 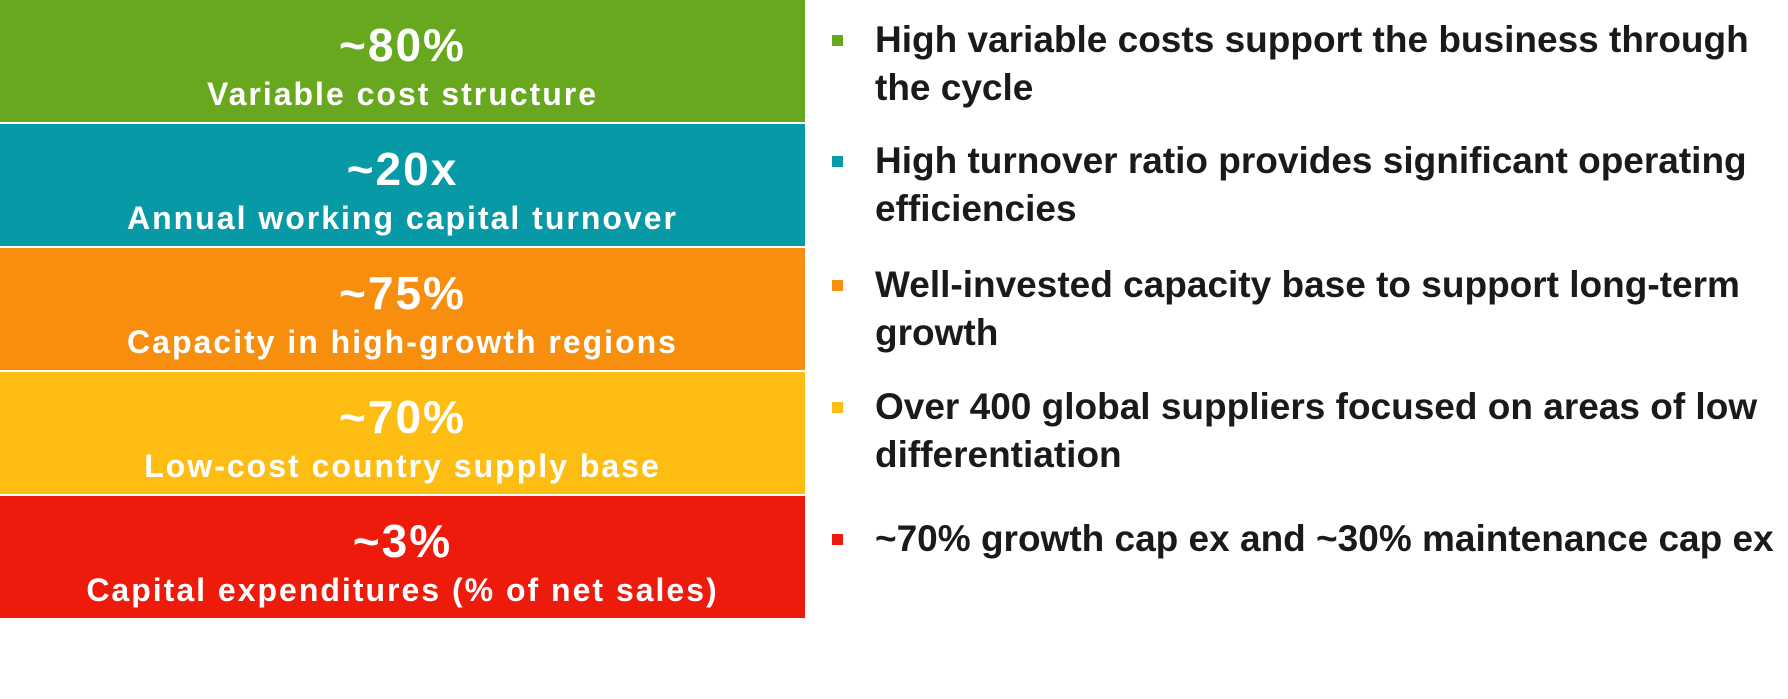 I want to click on metric-value: ~75%, so click(x=402, y=293).